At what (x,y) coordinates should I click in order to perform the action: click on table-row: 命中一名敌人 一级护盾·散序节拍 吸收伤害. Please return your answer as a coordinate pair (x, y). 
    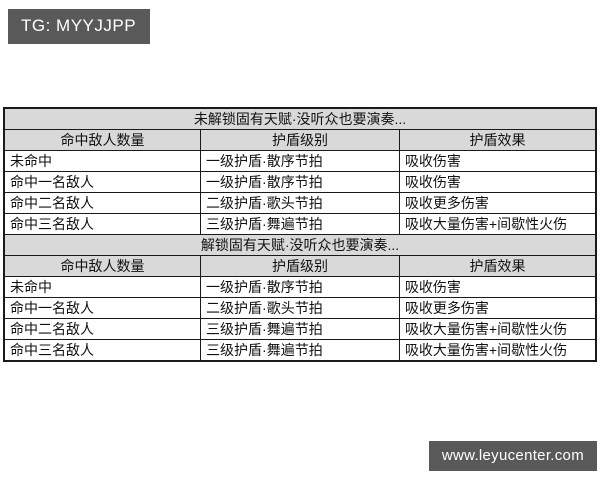
    Looking at the image, I should click on (300, 182).